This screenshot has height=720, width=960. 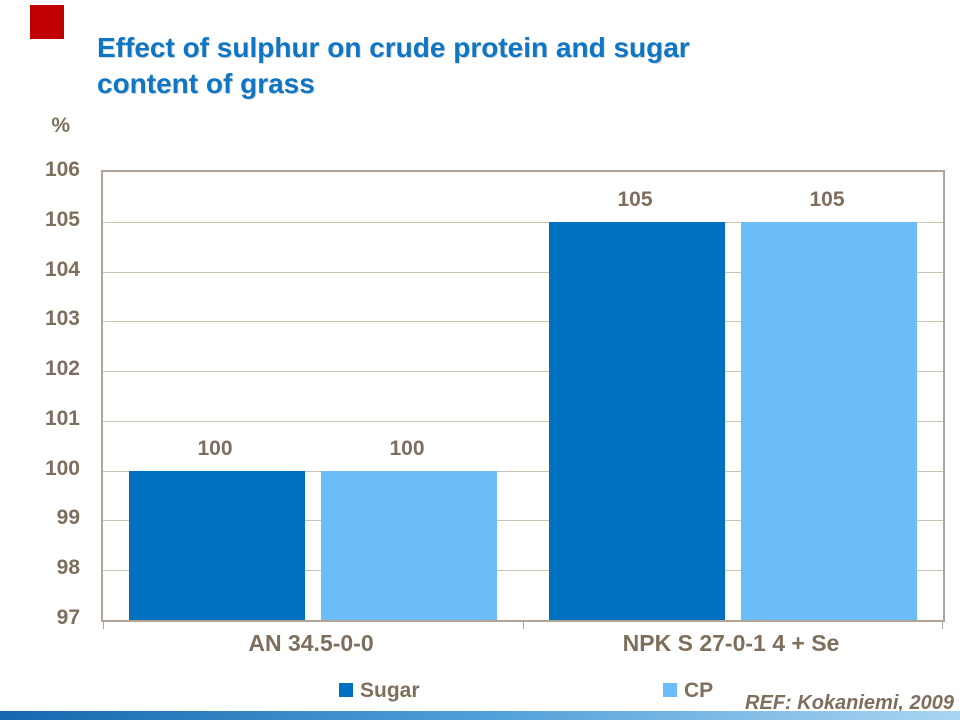 I want to click on template-footer-bar, so click(x=480, y=715).